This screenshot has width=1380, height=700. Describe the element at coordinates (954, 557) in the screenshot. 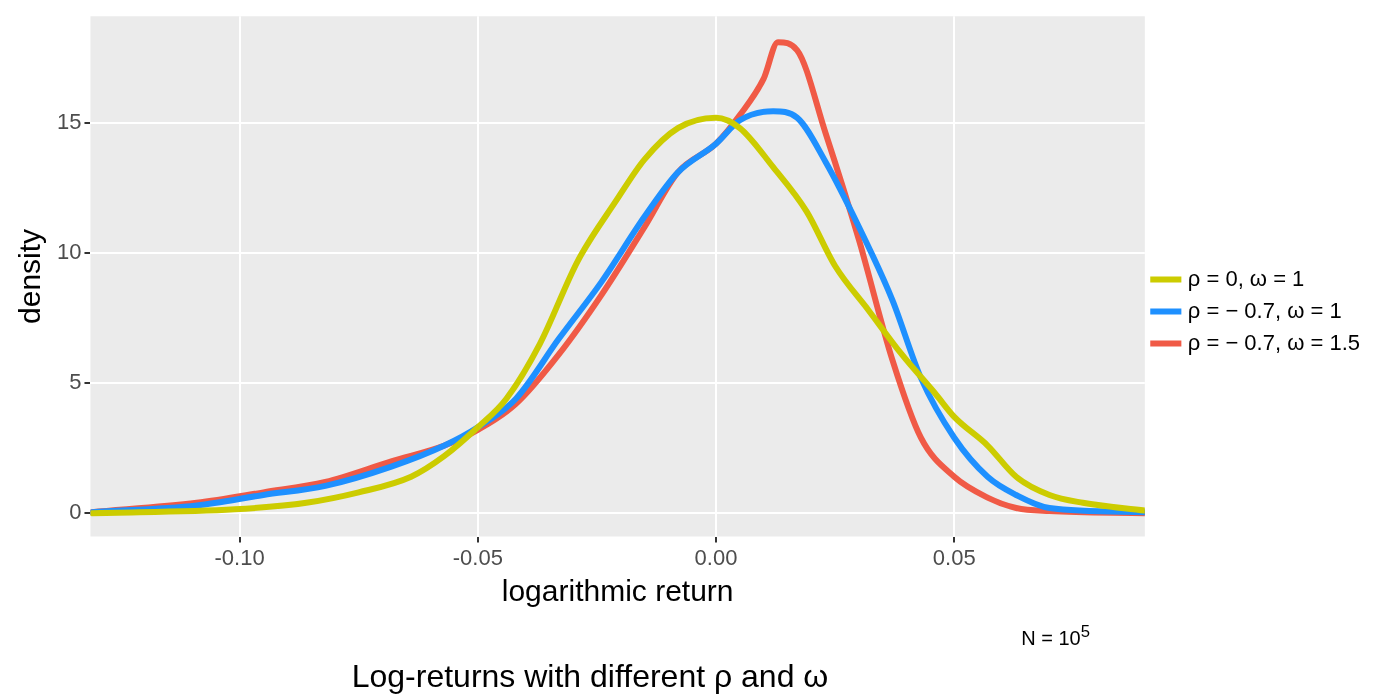

I see `x-tick-label: 0.05` at that location.